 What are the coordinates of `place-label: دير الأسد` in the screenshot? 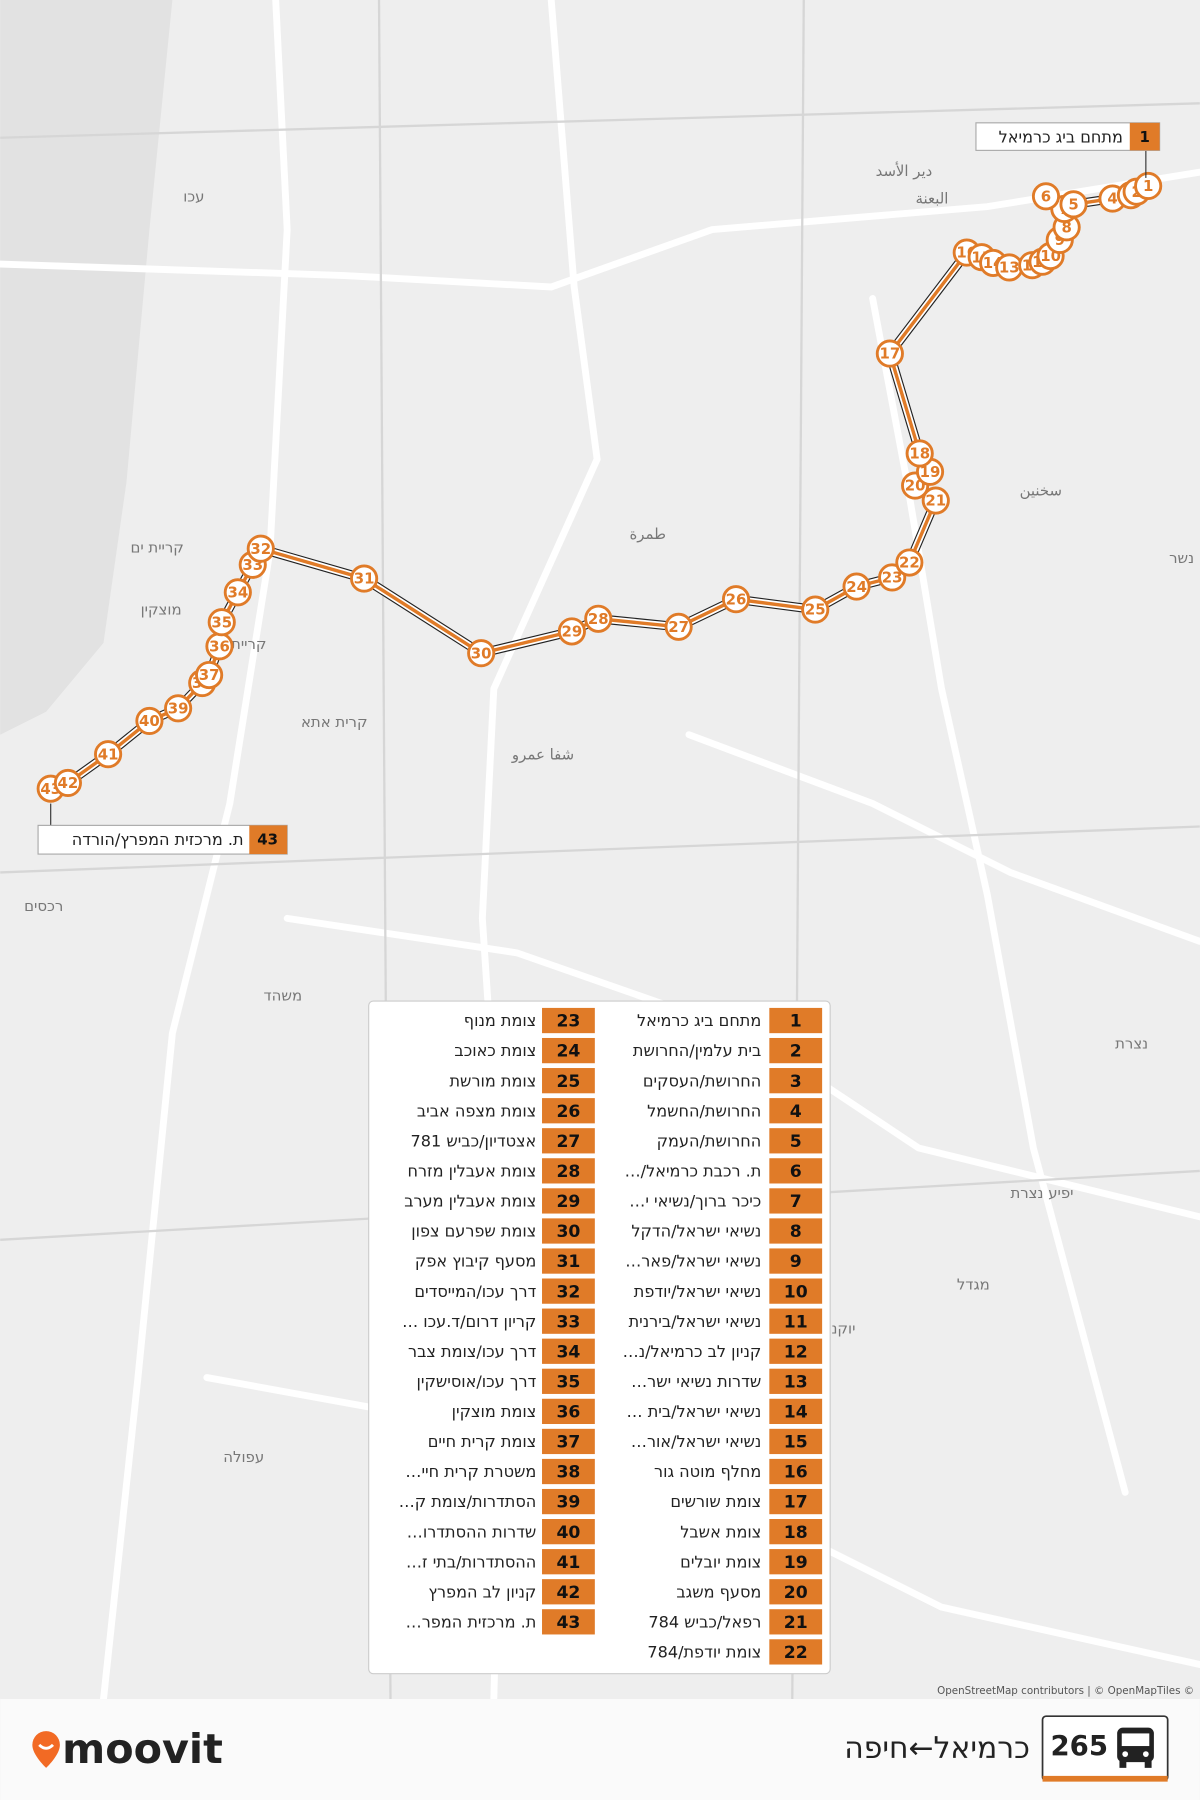 It's located at (904, 170).